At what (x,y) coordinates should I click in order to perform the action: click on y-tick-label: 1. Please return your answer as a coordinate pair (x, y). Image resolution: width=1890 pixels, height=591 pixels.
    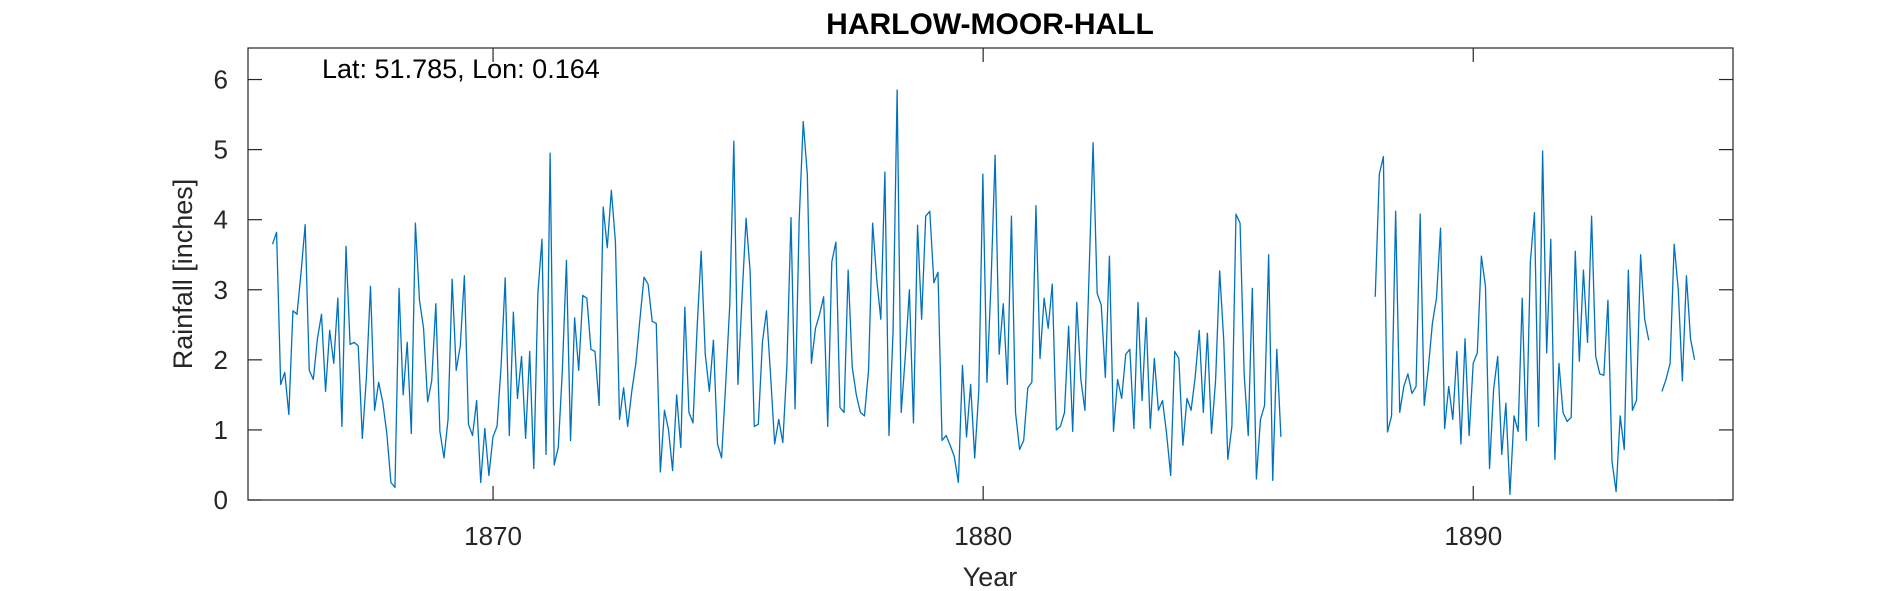
    Looking at the image, I should click on (221, 430).